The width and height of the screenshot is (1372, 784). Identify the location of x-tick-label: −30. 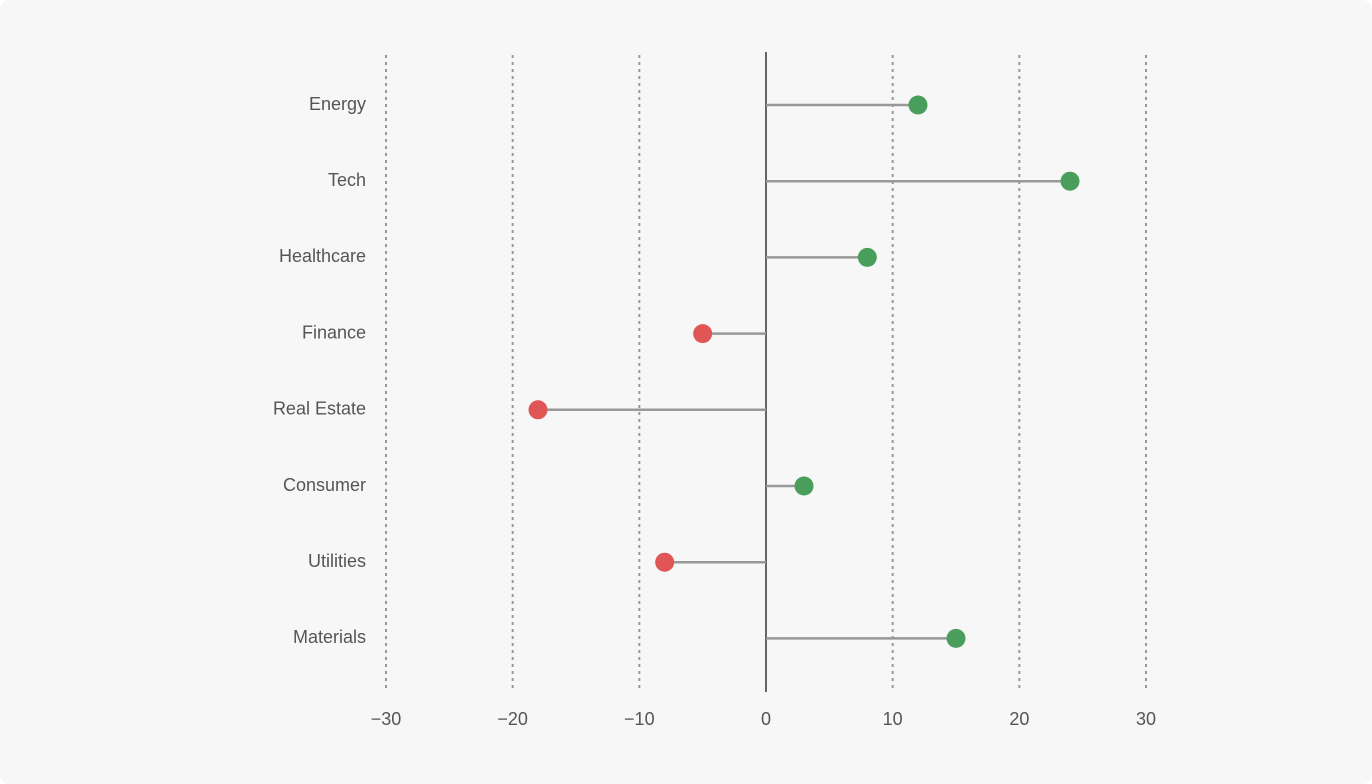
(386, 719).